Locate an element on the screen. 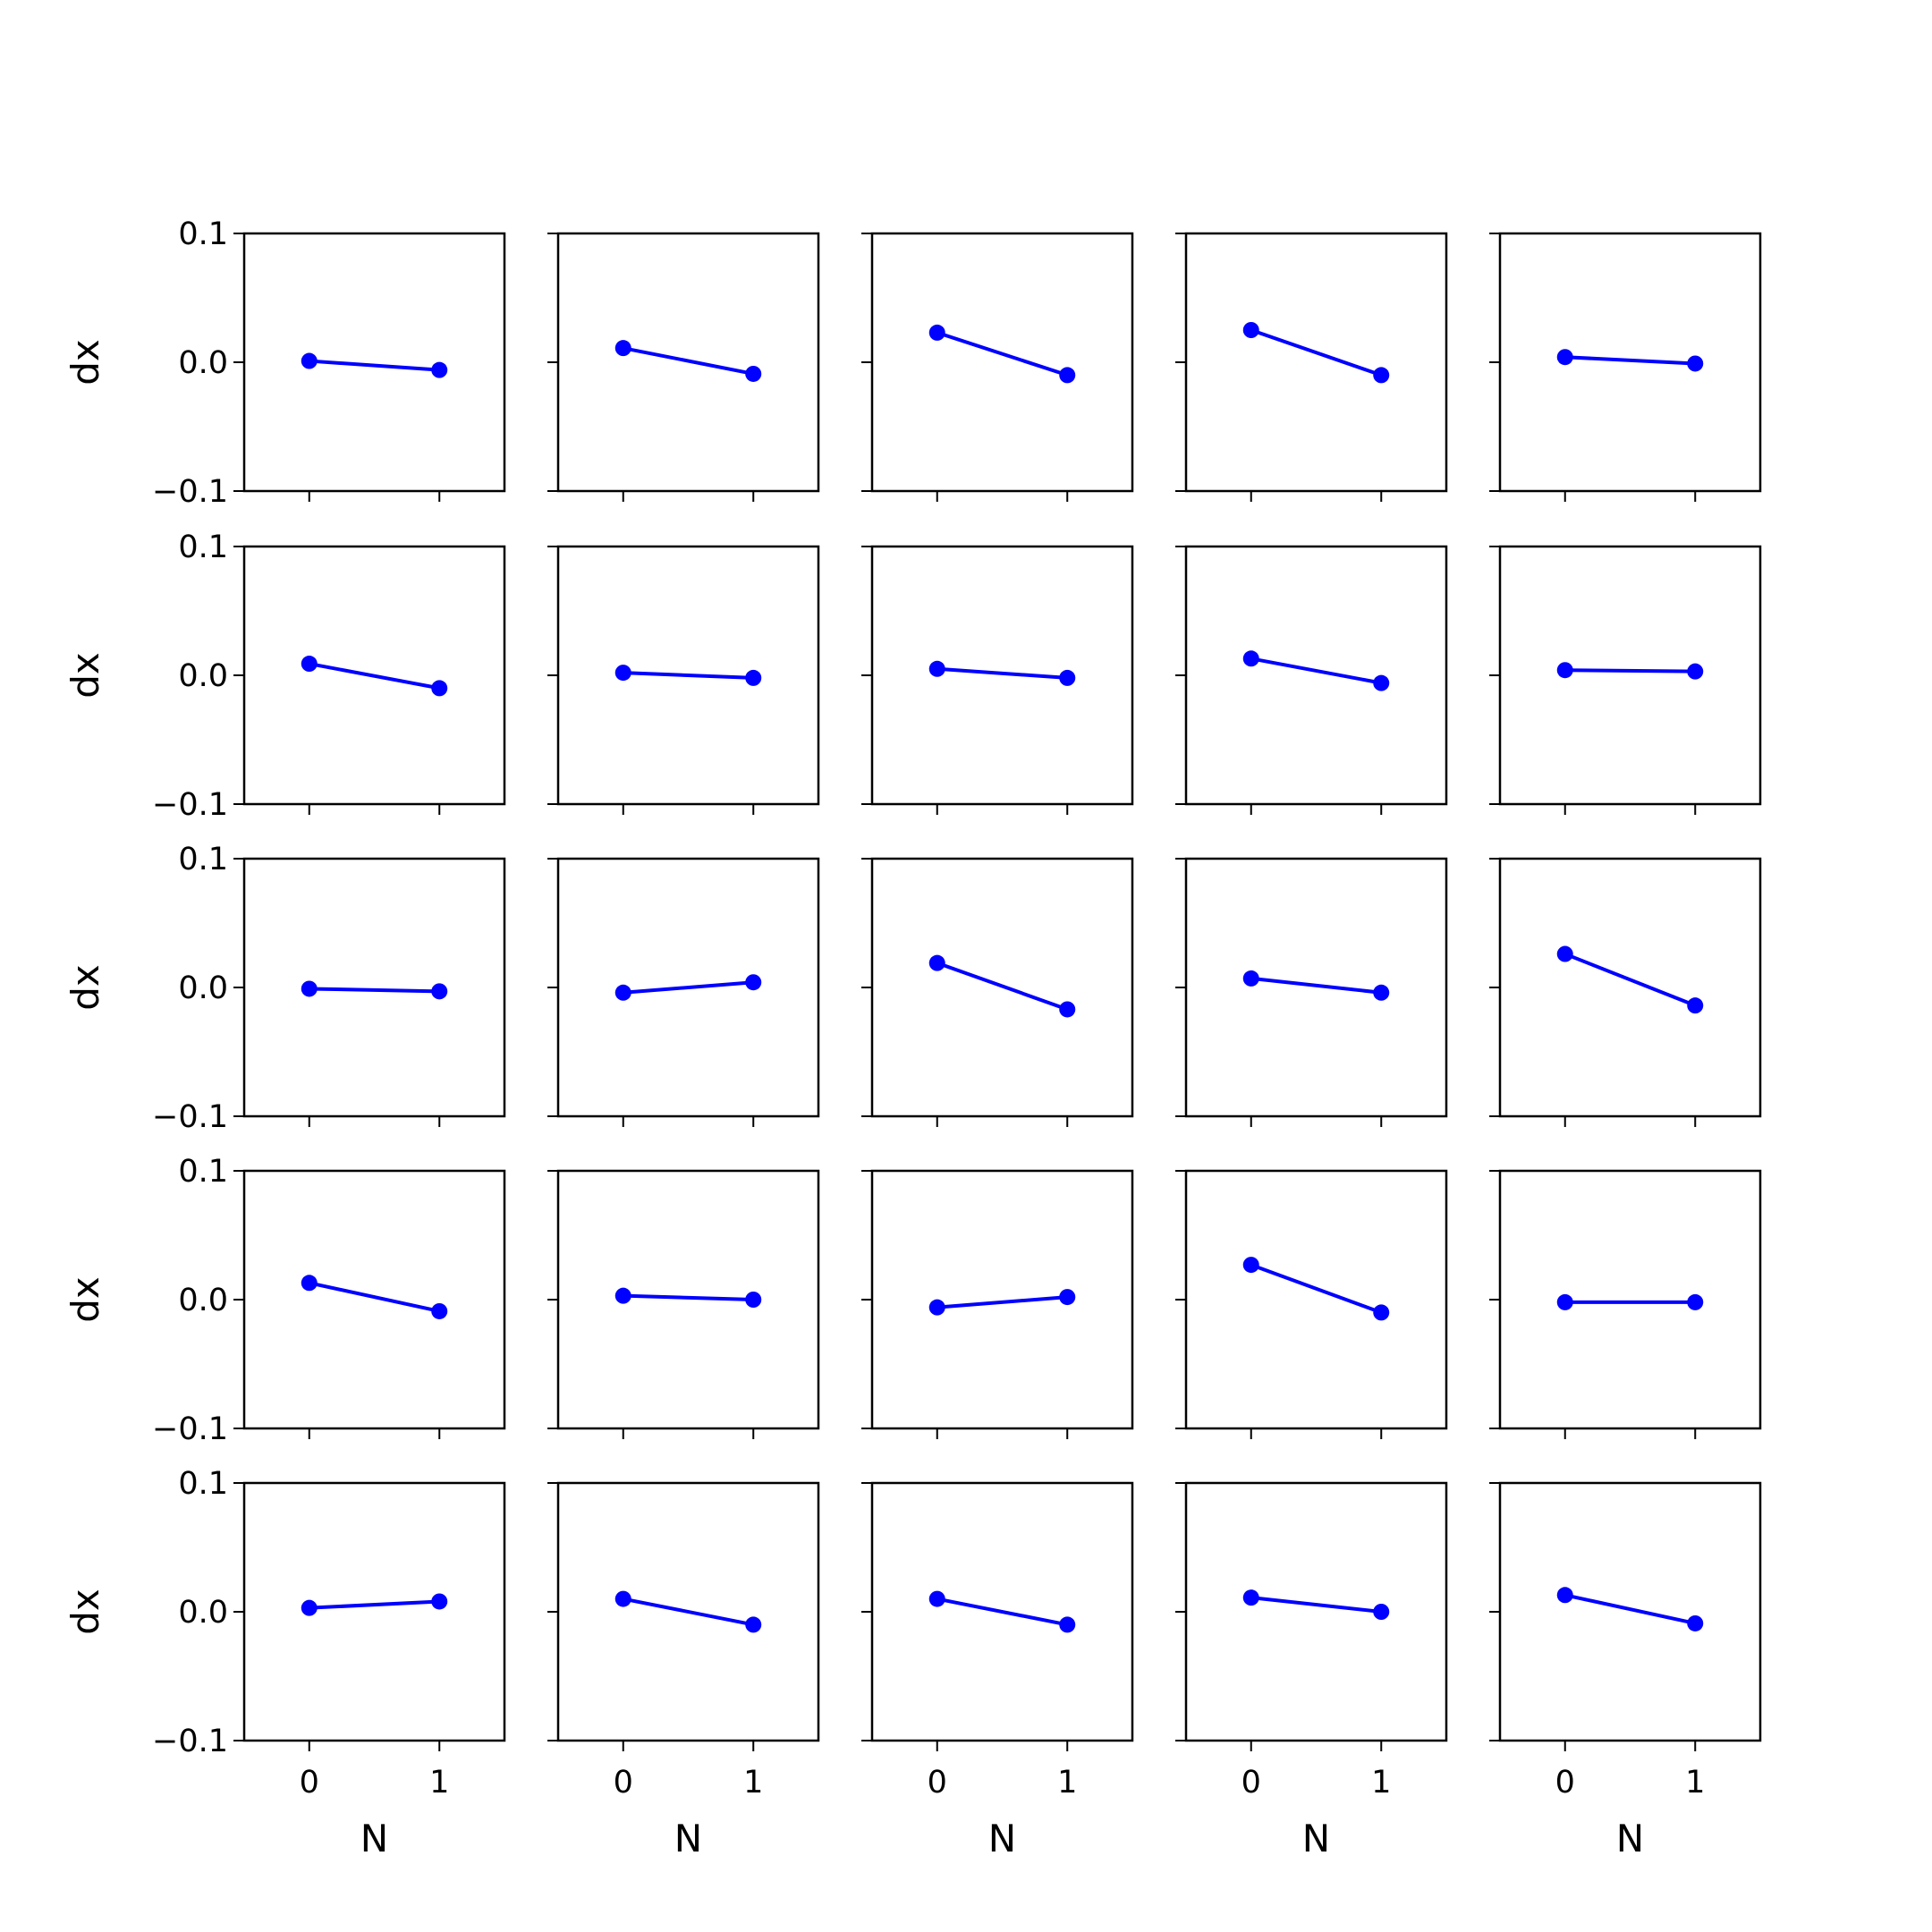  panel-r3-c4 is located at coordinates (1311, 992).